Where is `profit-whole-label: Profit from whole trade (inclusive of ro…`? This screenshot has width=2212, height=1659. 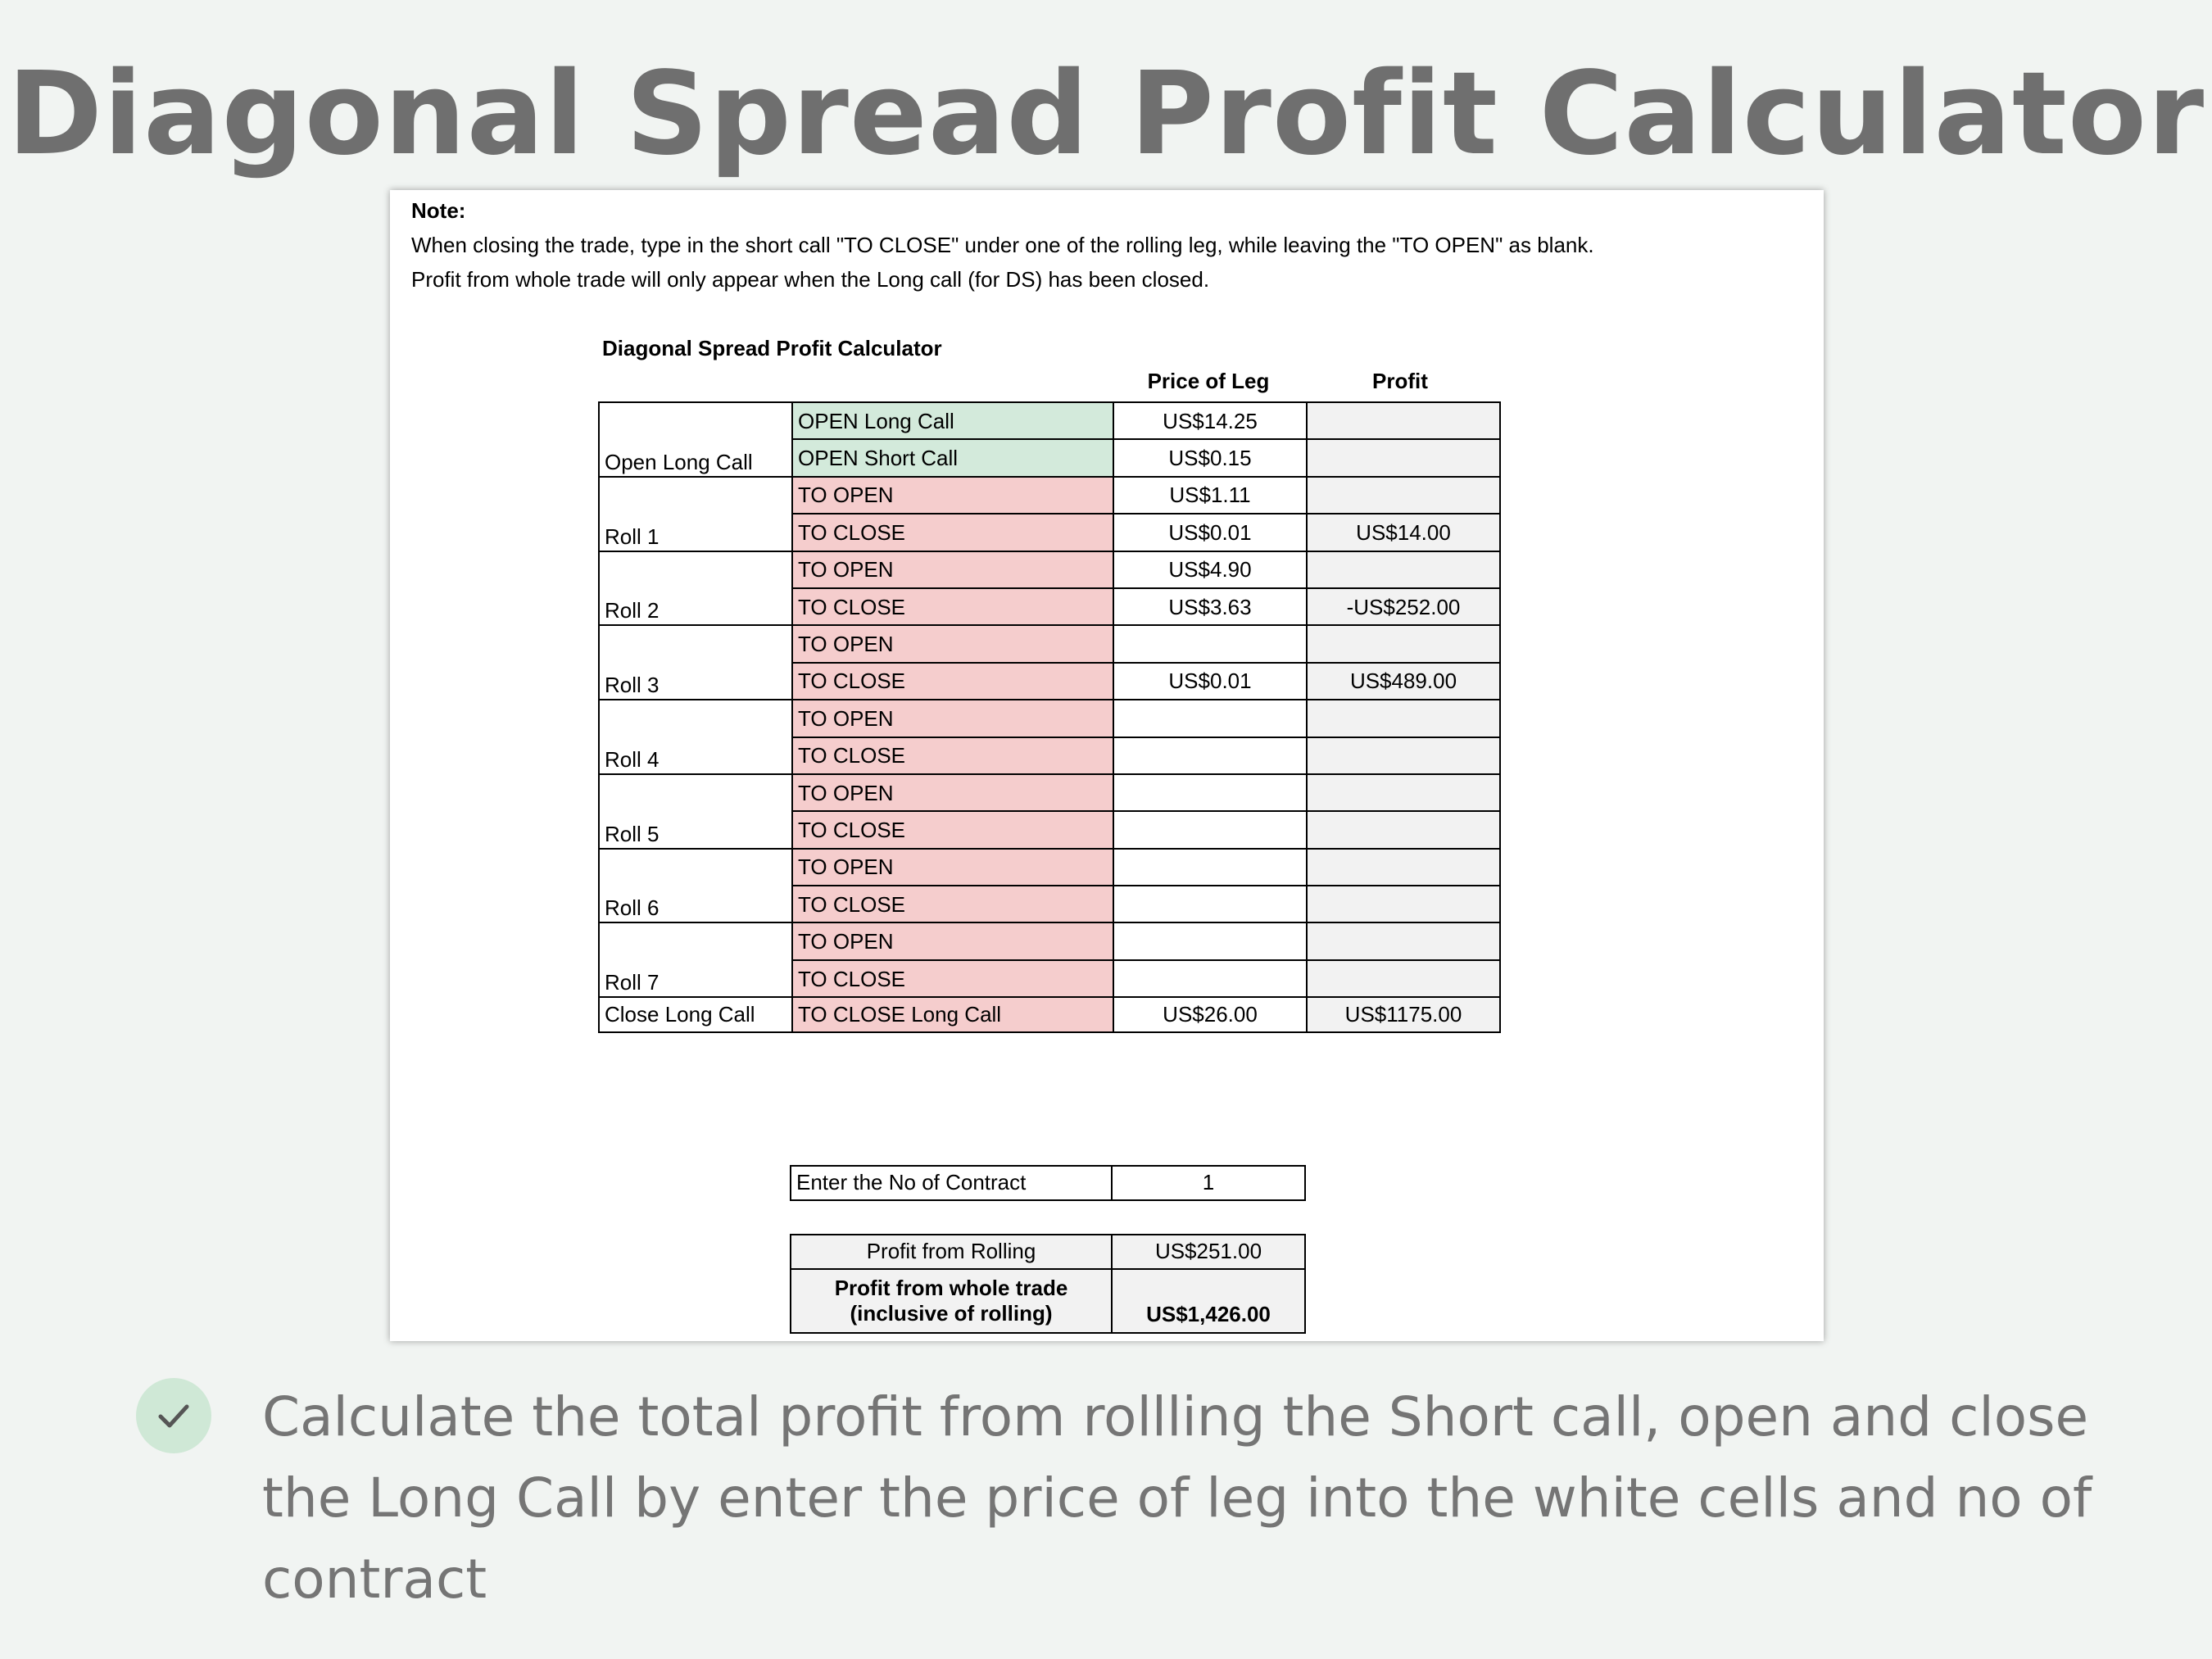
profit-whole-label: Profit from whole trade (inclusive of ro… is located at coordinates (951, 1301).